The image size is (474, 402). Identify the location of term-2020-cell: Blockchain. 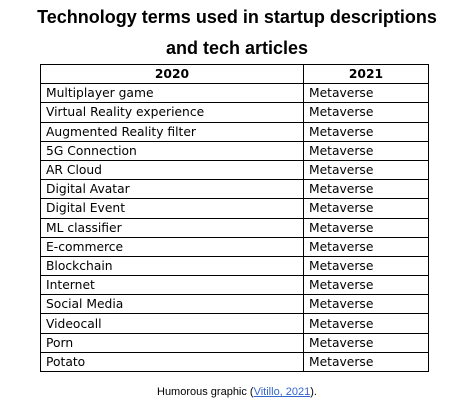
(172, 266).